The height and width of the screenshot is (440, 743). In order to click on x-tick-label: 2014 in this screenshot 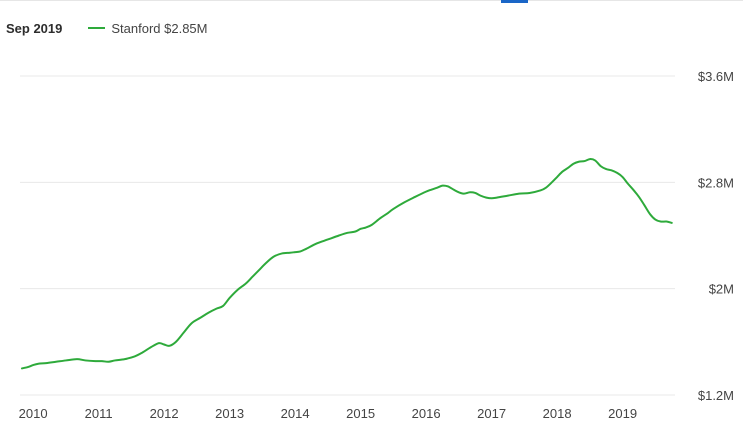, I will do `click(295, 413)`.